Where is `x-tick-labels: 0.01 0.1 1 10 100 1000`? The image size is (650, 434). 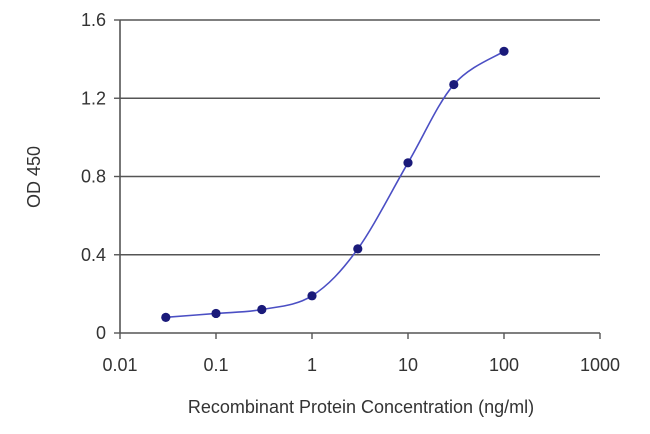 x-tick-labels: 0.01 0.1 1 10 100 1000 is located at coordinates (361, 365).